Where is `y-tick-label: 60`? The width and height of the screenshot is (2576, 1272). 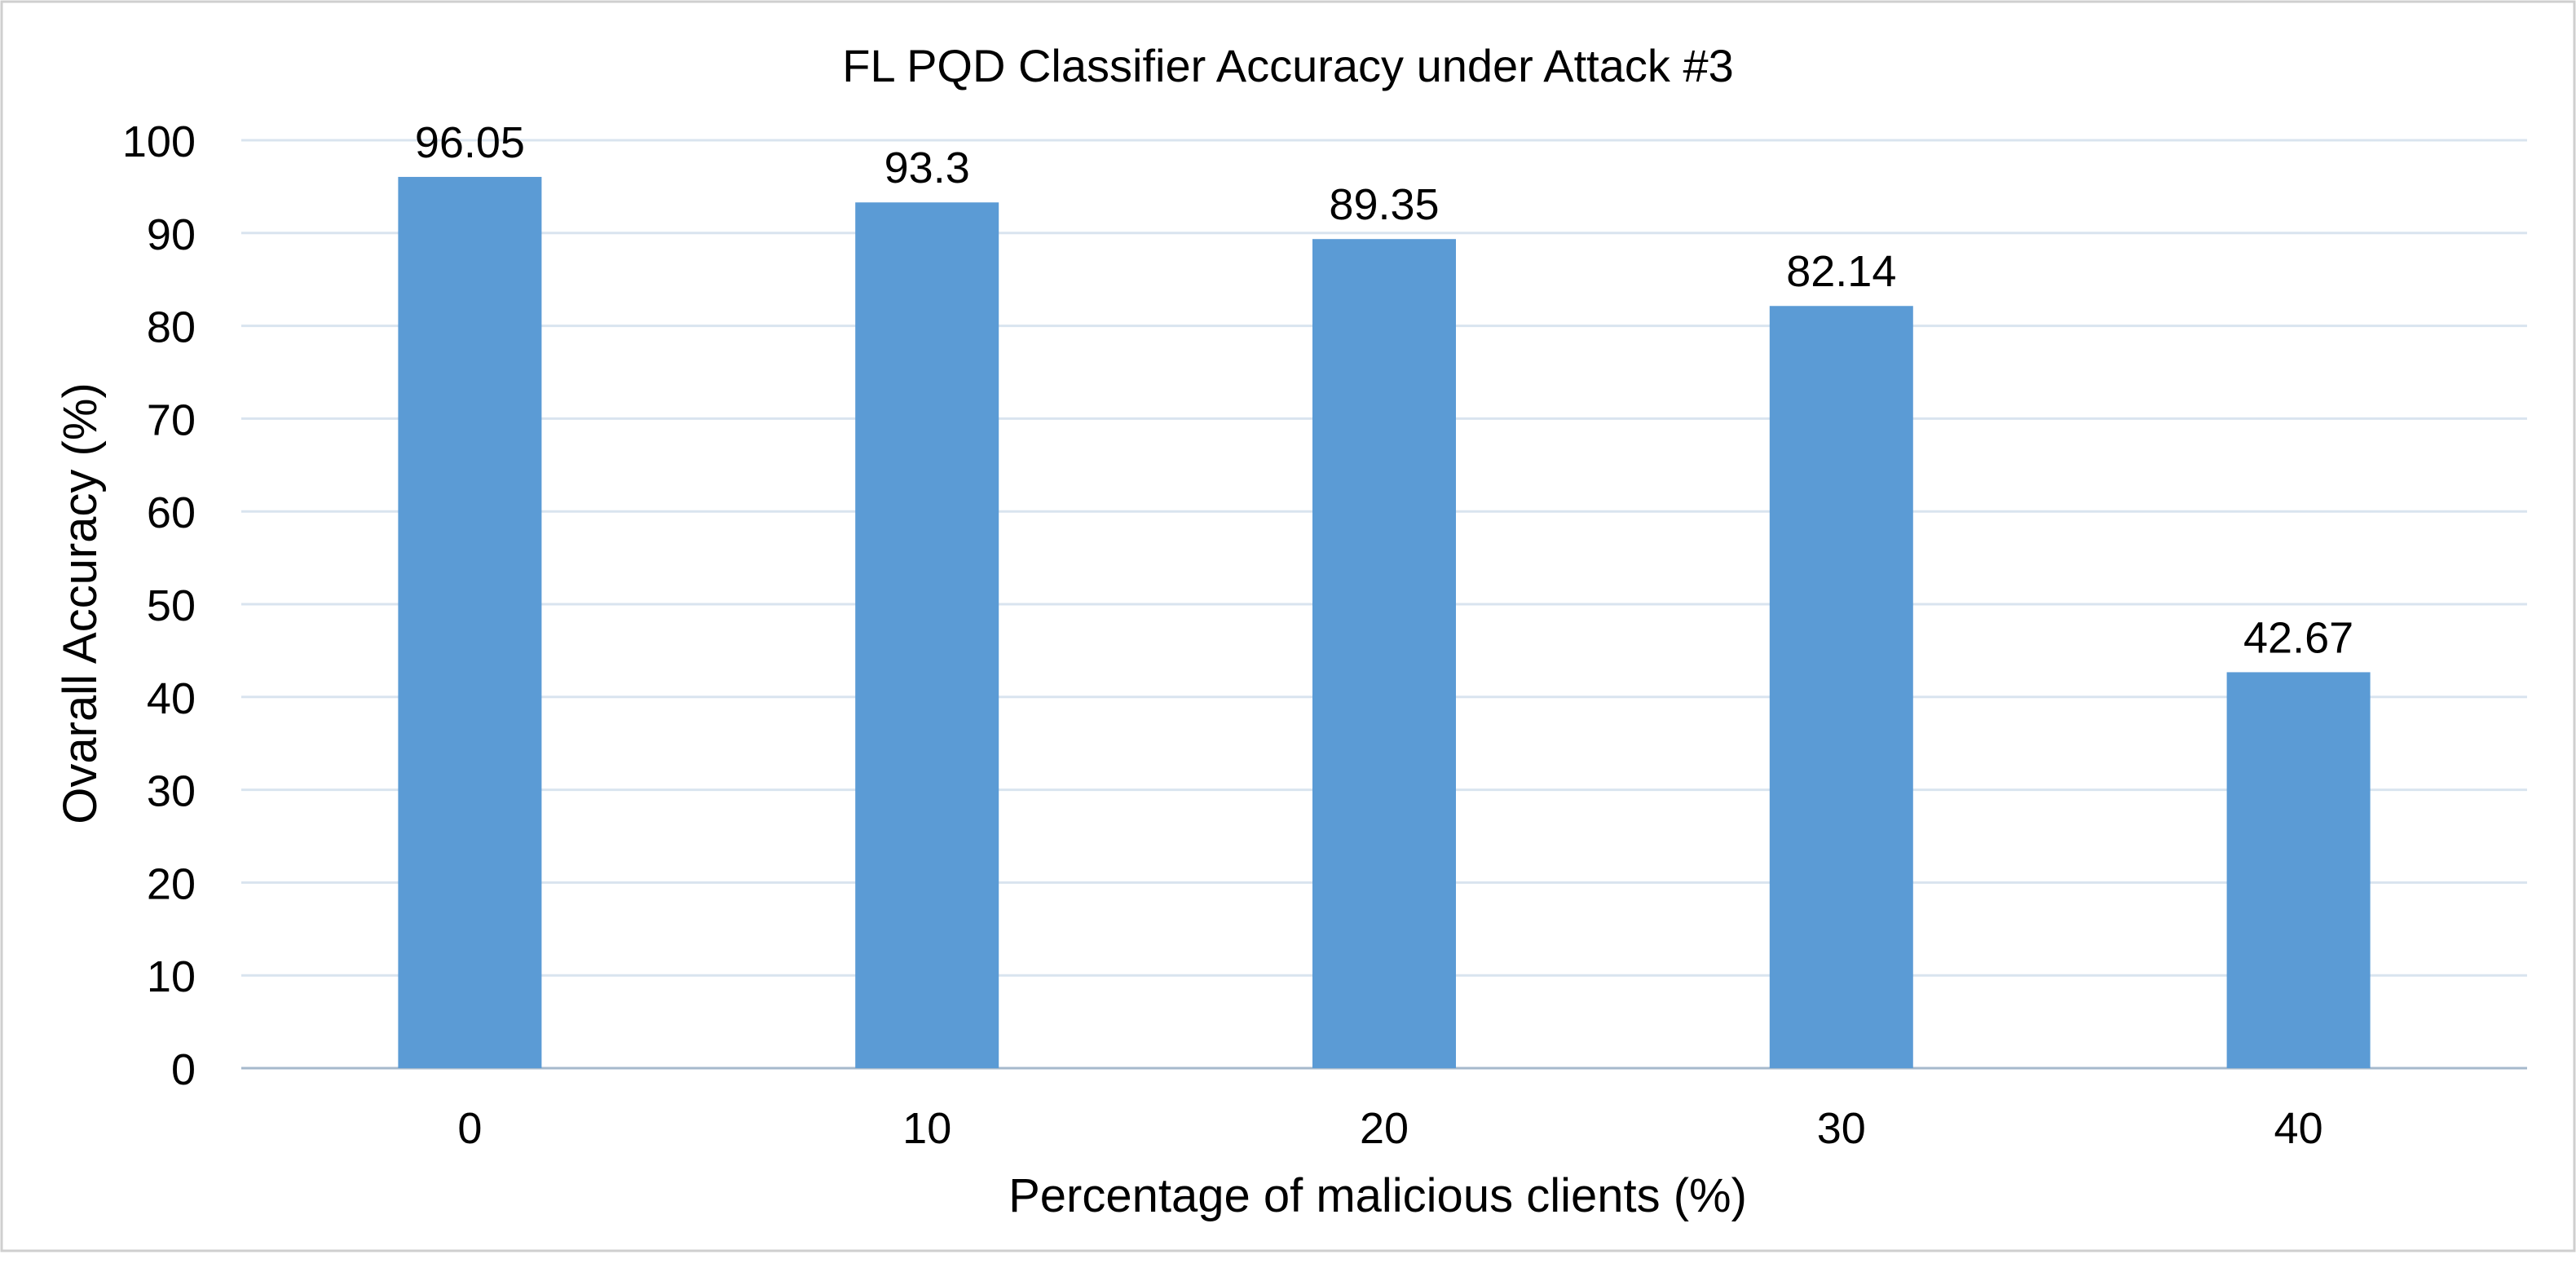
y-tick-label: 60 is located at coordinates (171, 512).